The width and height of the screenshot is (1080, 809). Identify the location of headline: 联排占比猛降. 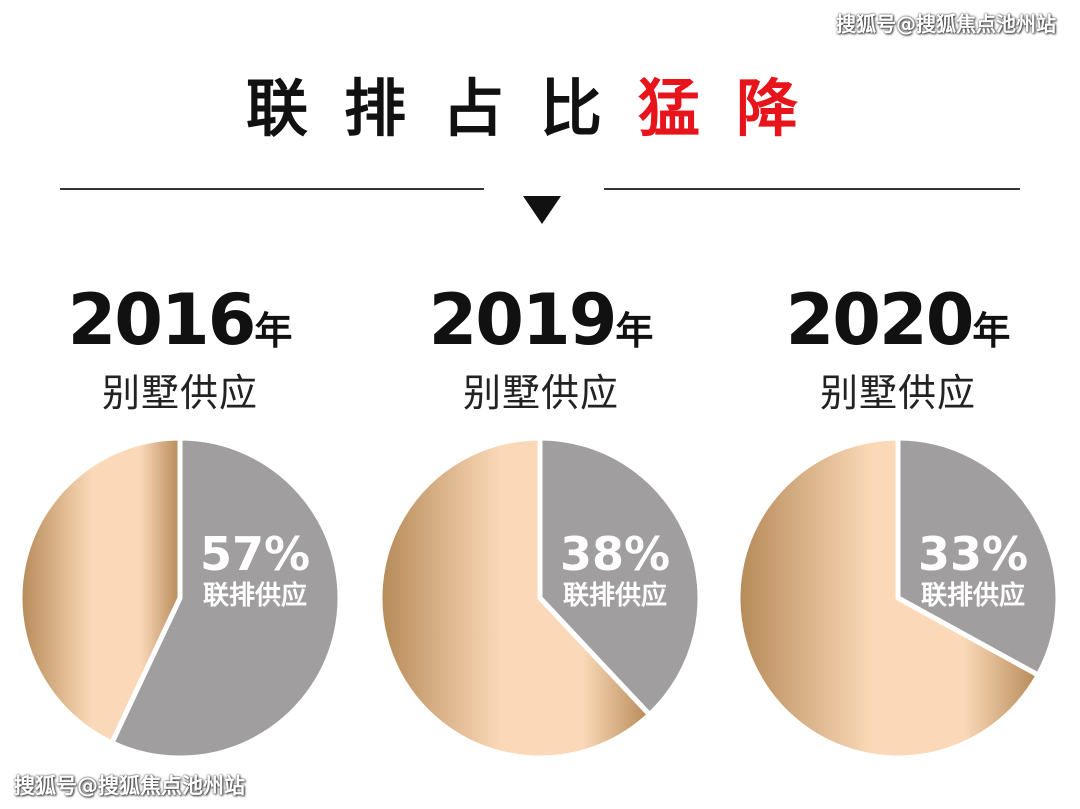
(540, 103).